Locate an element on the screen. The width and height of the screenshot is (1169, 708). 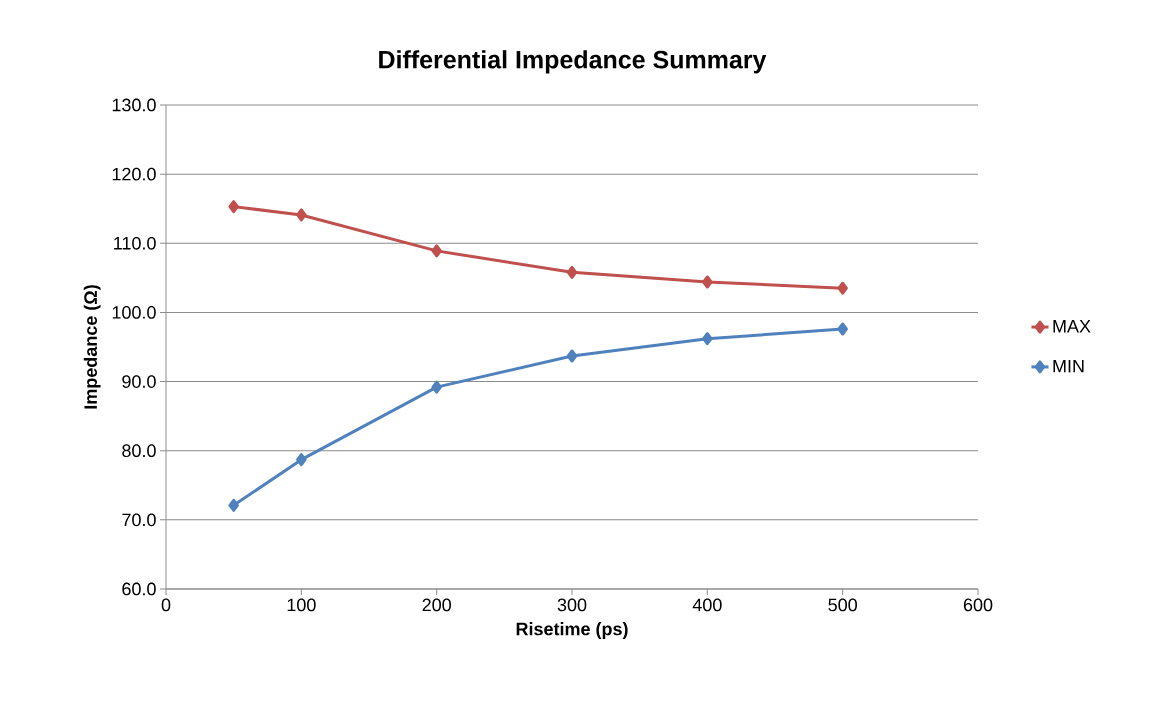
x-axis-title: Risetime (ps) is located at coordinates (572, 630).